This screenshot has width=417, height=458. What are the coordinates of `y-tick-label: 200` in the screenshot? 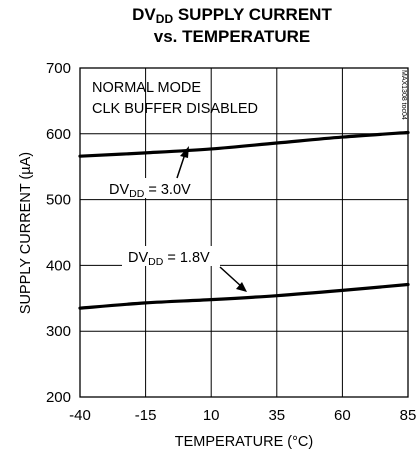 It's located at (58, 397).